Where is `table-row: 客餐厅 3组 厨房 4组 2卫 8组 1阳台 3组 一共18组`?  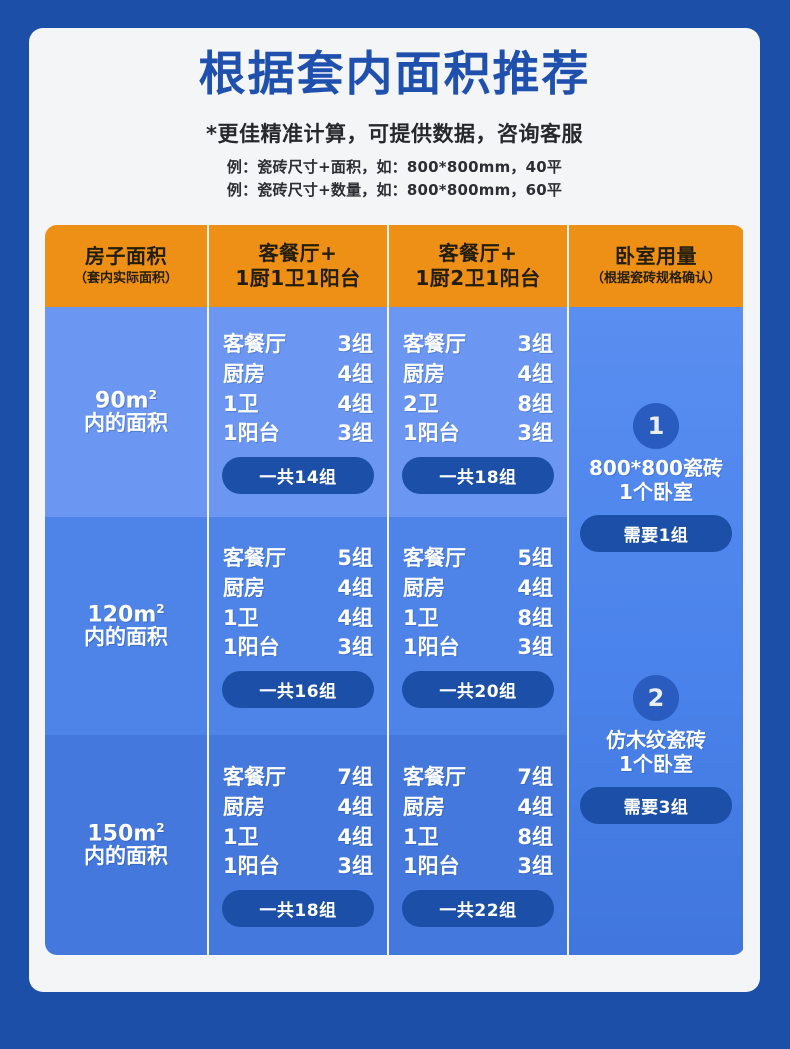
table-row: 客餐厅 3组 厨房 4组 2卫 8组 1阳台 3组 一共18组 is located at coordinates (478, 412).